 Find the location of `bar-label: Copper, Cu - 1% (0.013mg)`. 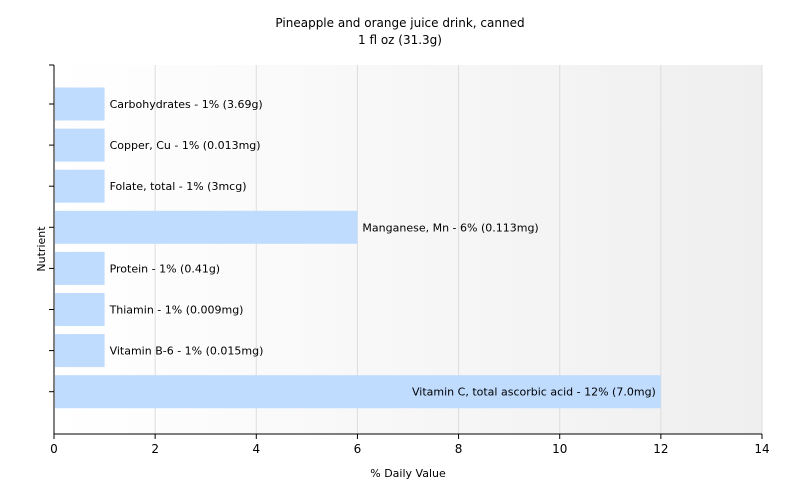

bar-label: Copper, Cu - 1% (0.013mg) is located at coordinates (185, 145).